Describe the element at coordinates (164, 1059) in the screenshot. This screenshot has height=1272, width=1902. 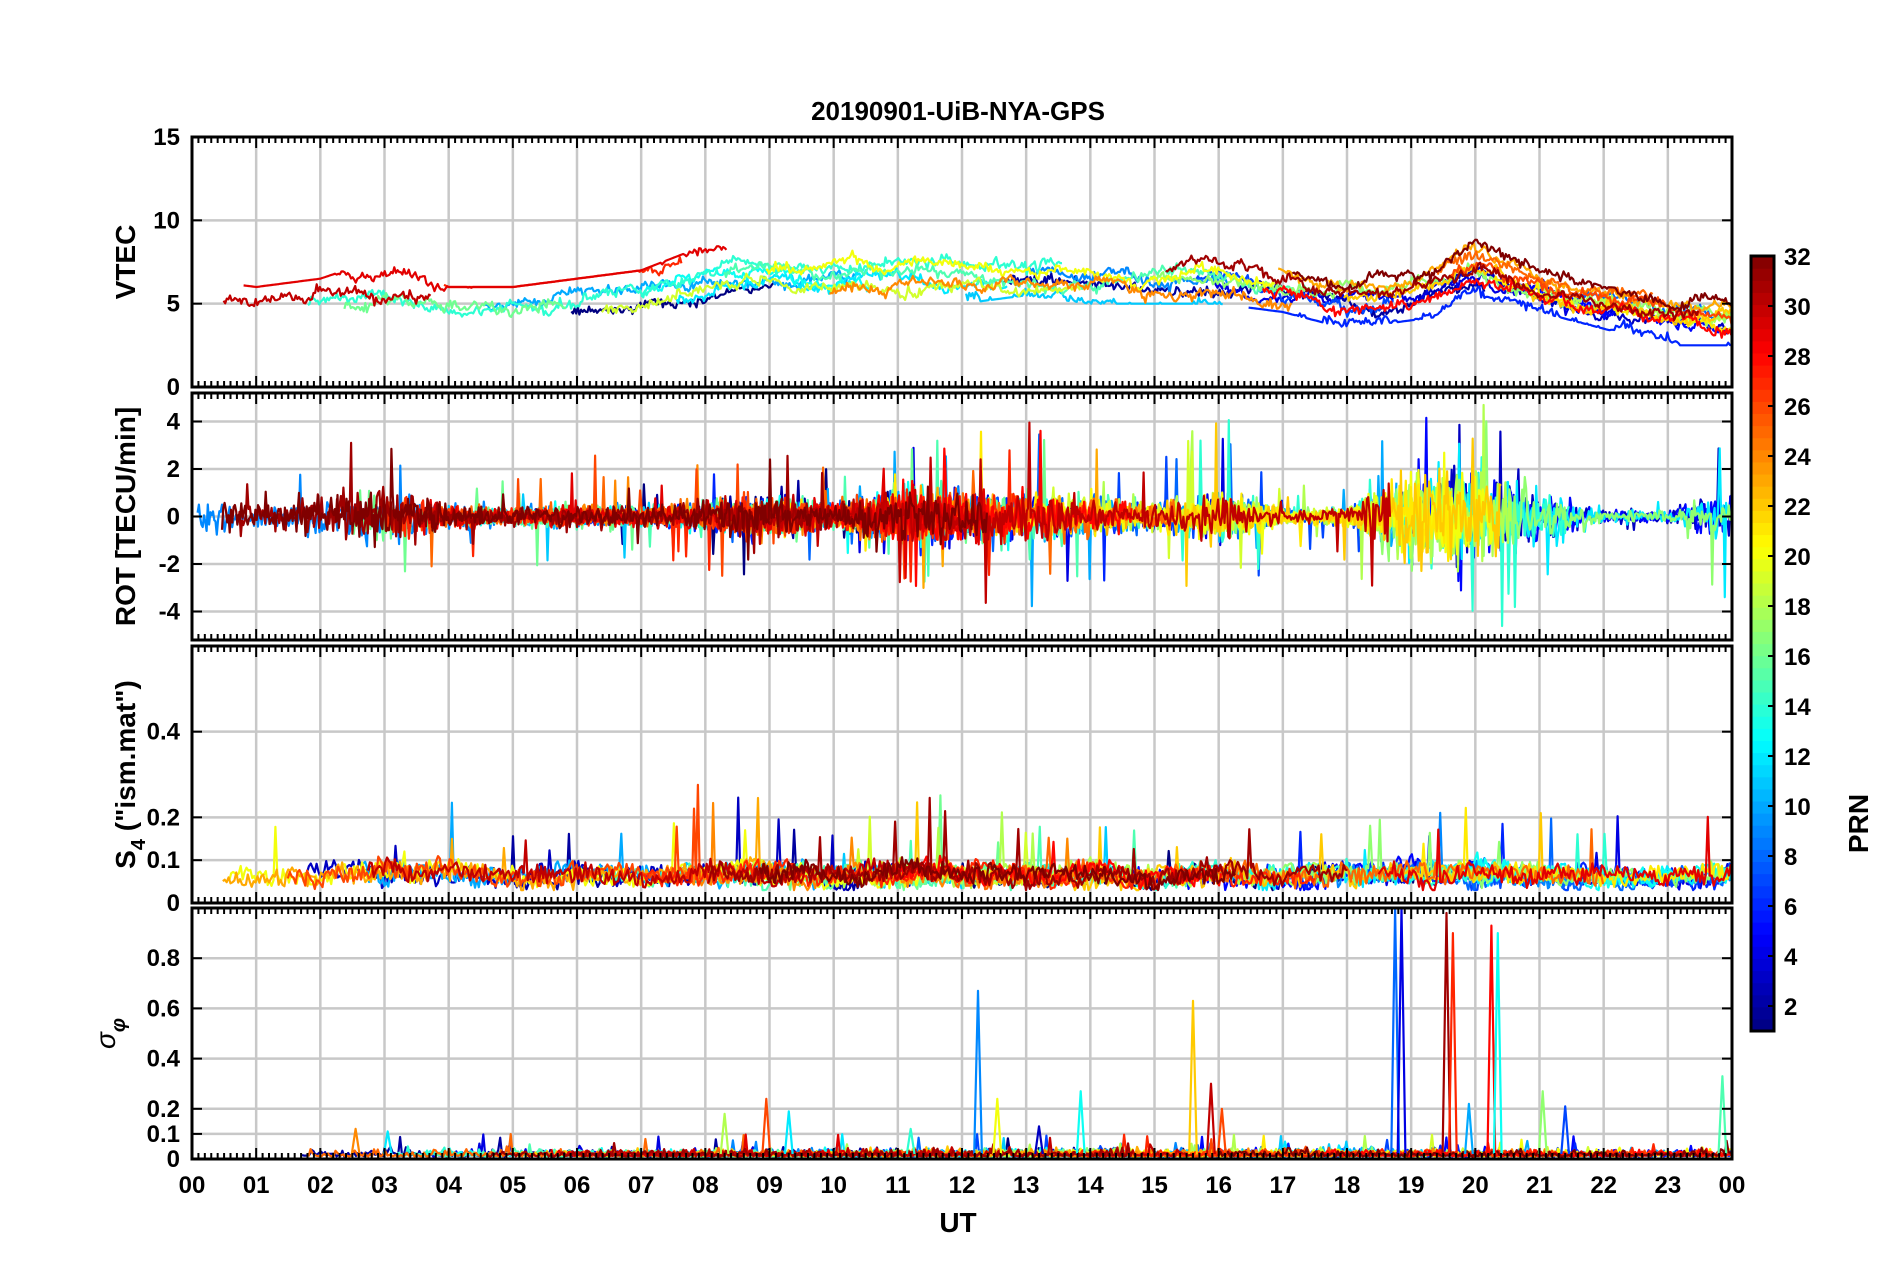
I see `y-tick-label: 0.4` at that location.